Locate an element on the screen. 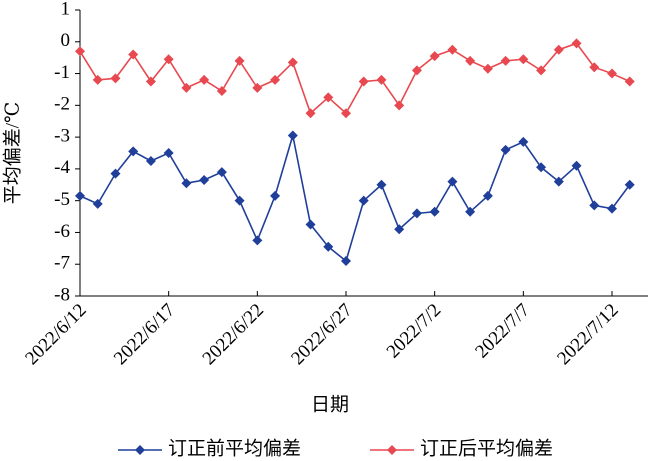 Image resolution: width=650 pixels, height=461 pixels. legend-label: 订正后平均偏差 is located at coordinates (486, 448).